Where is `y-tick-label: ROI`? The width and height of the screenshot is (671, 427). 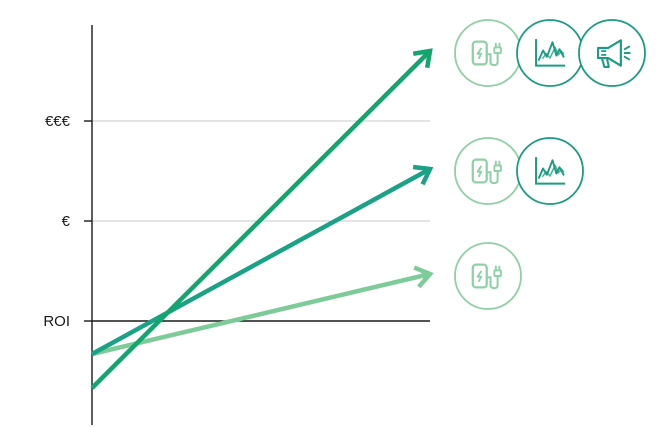 y-tick-label: ROI is located at coordinates (56, 321).